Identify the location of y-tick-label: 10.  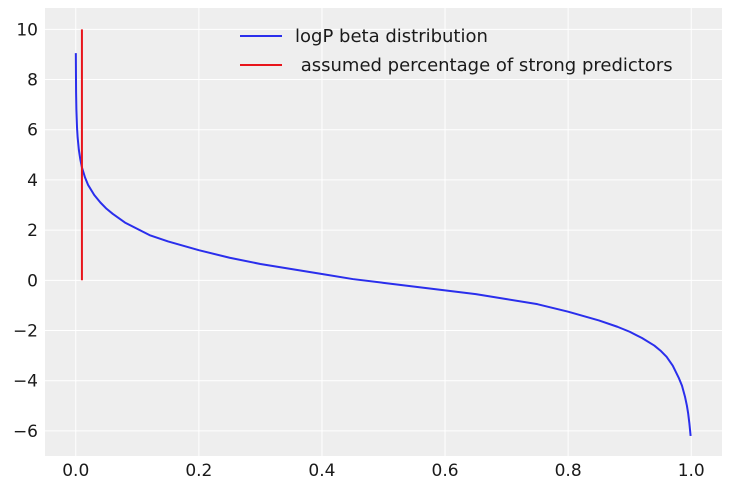
(27, 30).